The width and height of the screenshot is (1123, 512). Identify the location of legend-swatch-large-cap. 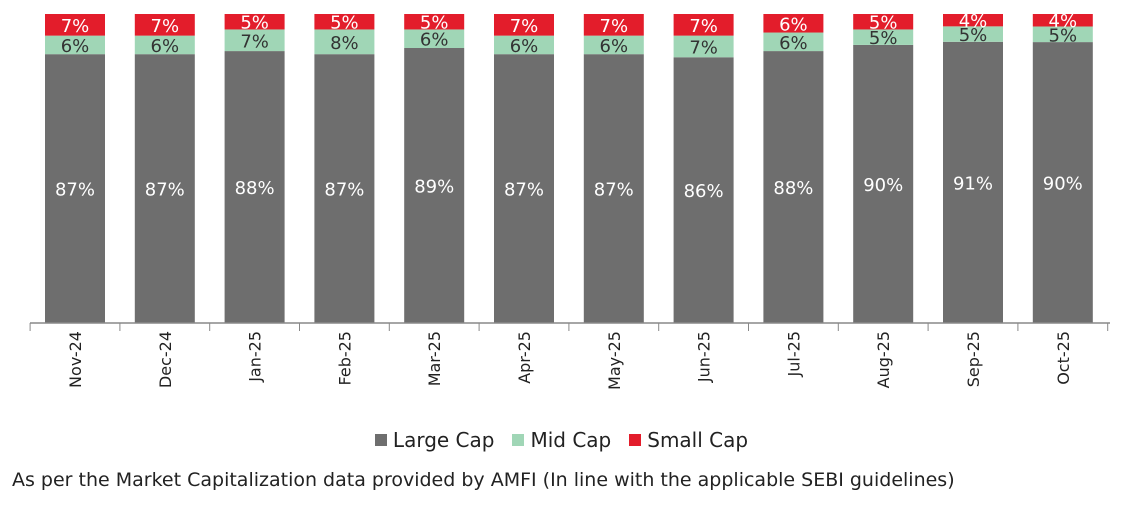
(380, 440).